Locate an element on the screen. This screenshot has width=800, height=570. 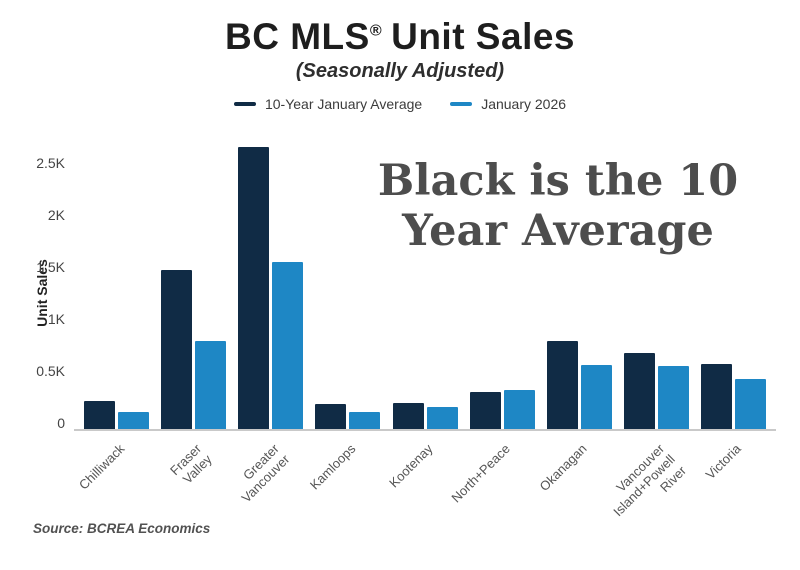
x-axis-category-label: Vancouver Island+Powell River is located at coordinates (649, 480).